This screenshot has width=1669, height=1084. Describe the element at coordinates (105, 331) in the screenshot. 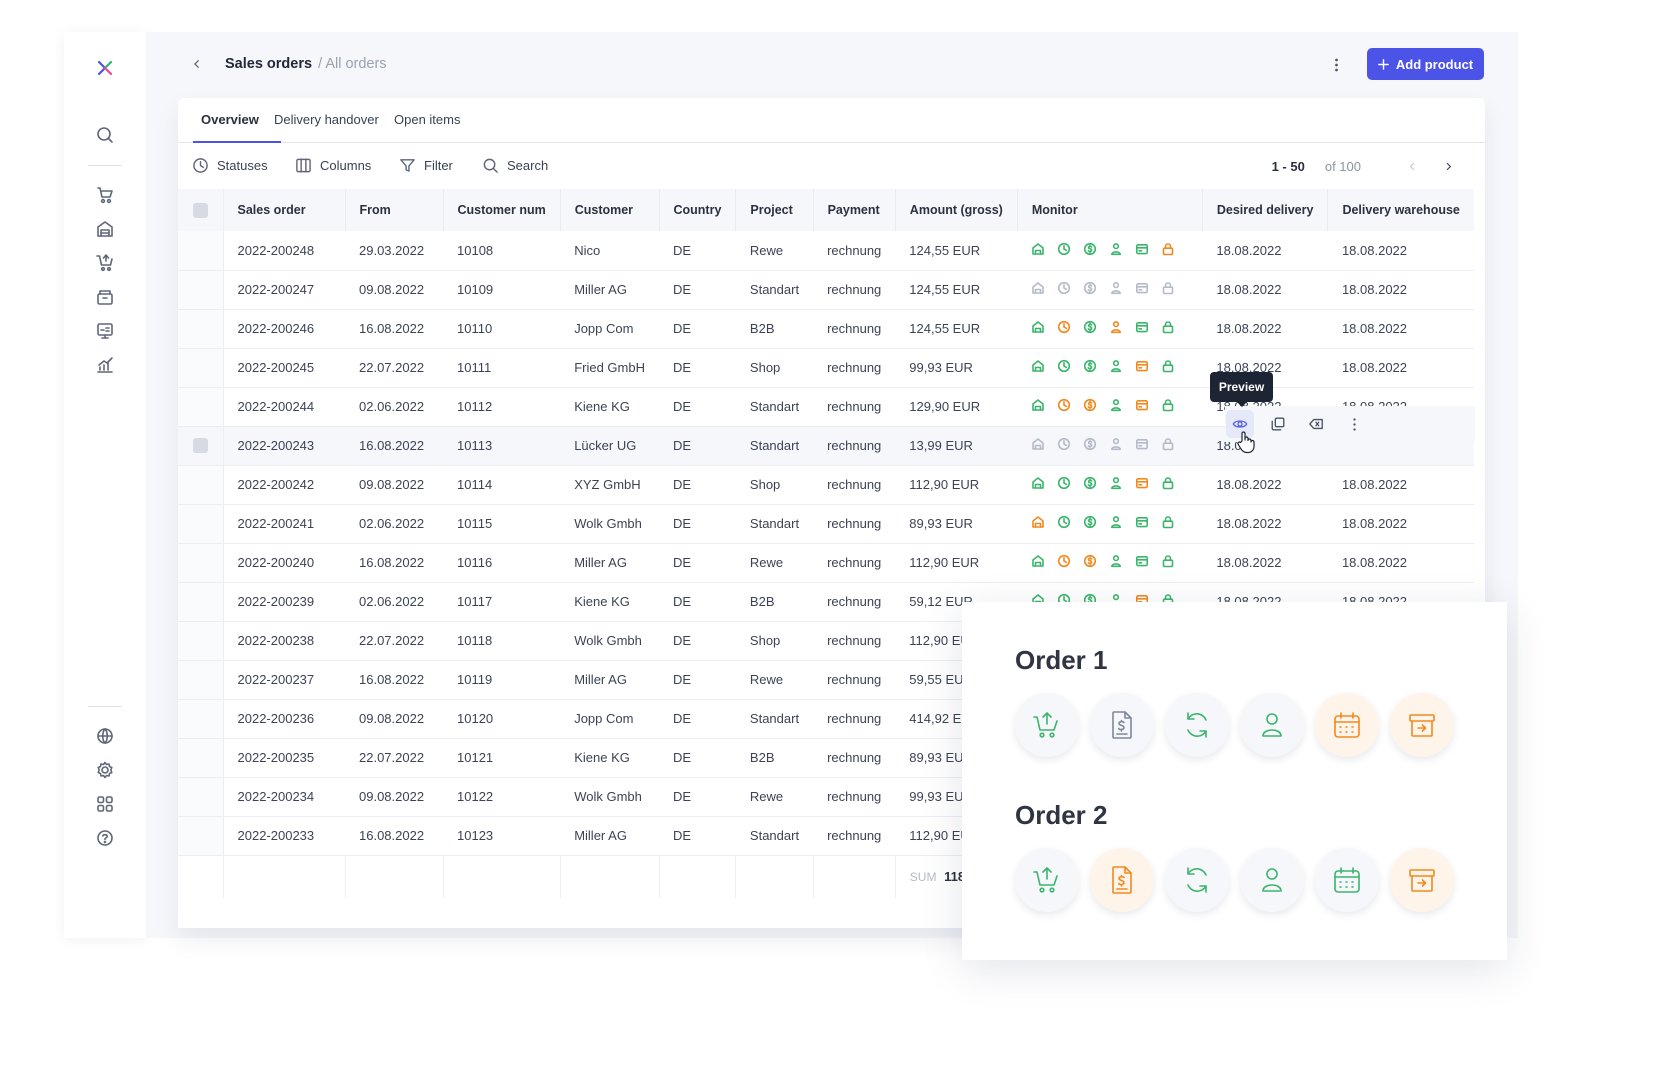

I see `display-nav-icon` at that location.